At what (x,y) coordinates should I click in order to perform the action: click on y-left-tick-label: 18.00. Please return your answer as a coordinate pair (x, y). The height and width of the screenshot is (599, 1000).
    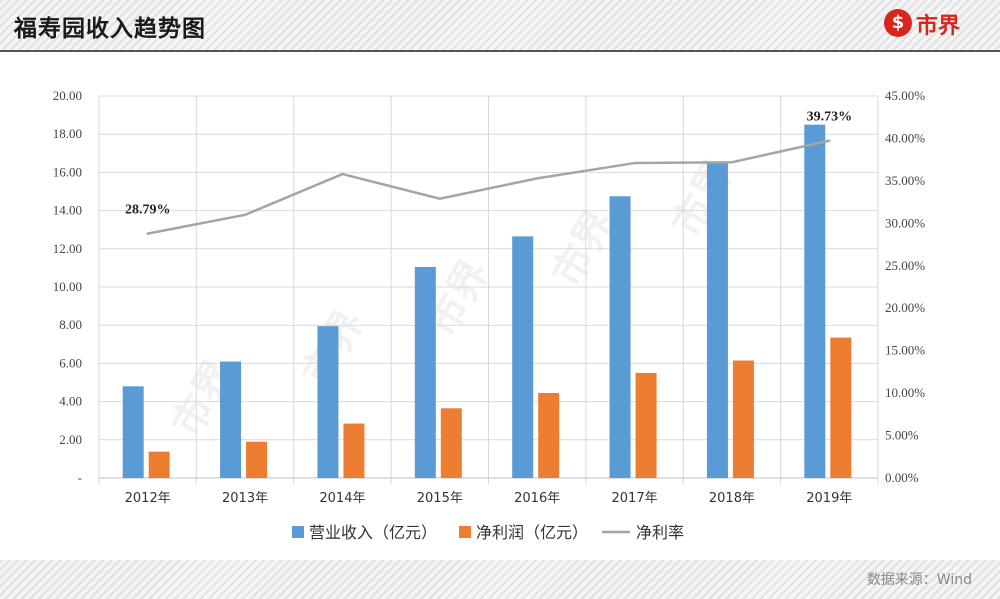
    Looking at the image, I should click on (67, 133).